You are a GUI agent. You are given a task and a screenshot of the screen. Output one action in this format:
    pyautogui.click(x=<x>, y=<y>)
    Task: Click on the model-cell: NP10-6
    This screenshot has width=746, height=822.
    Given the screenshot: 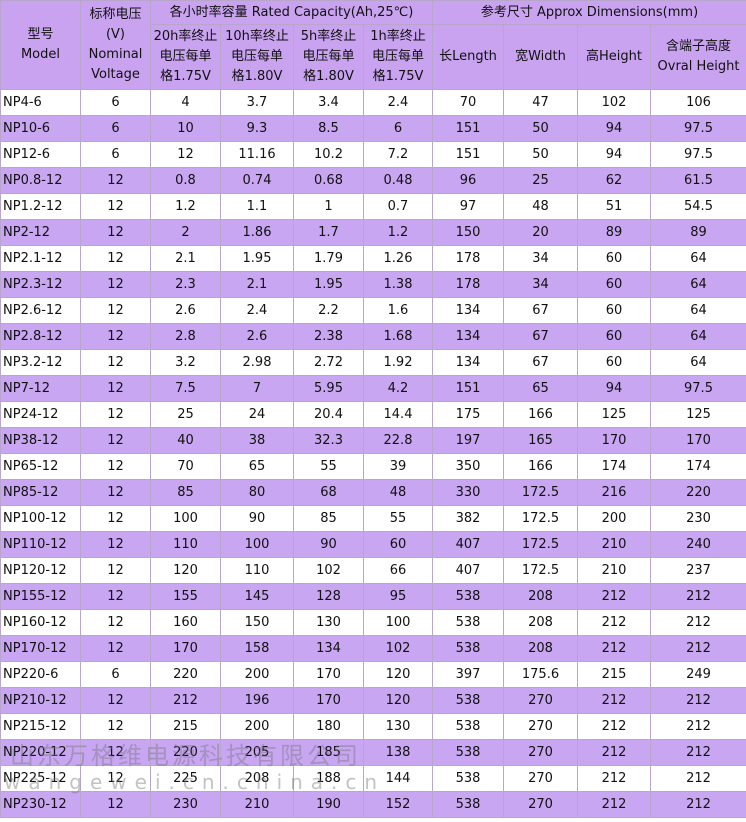 What is the action you would take?
    pyautogui.click(x=40, y=128)
    